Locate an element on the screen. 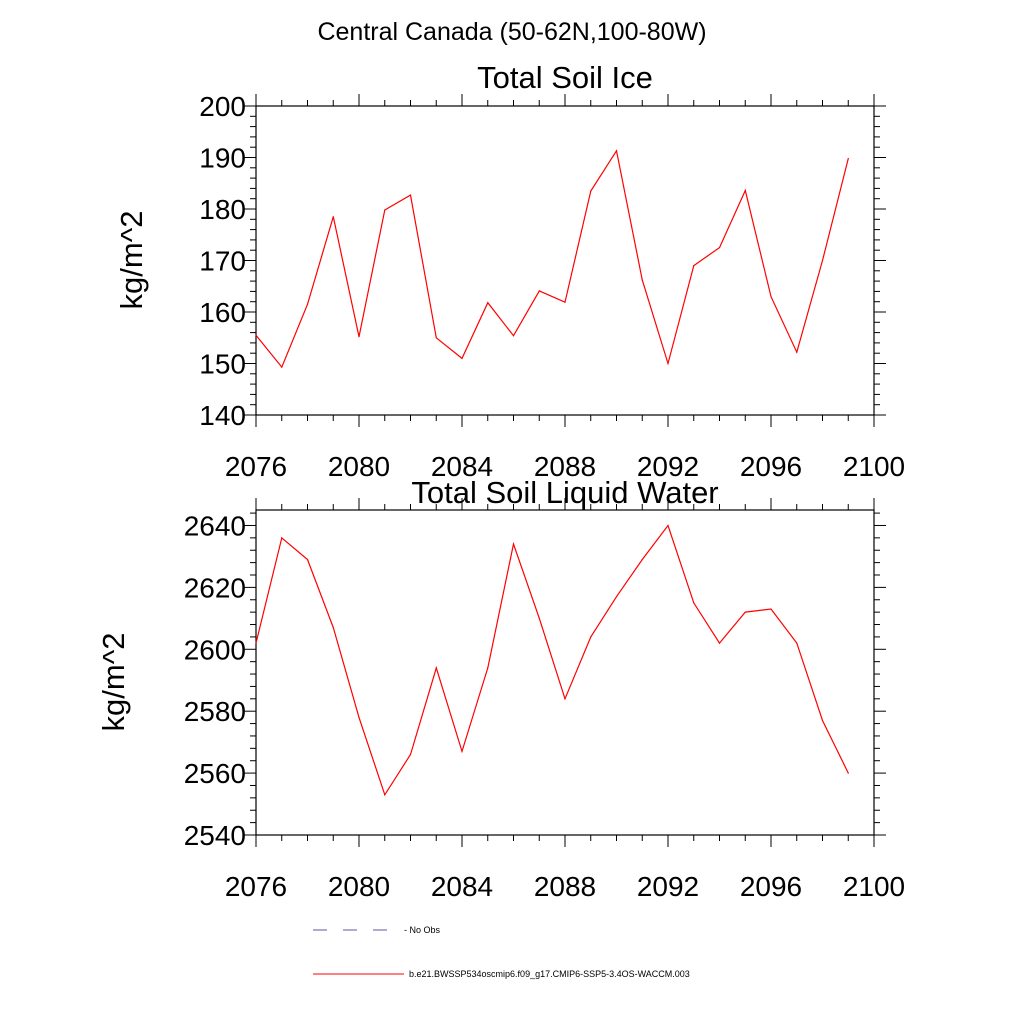  series-line is located at coordinates (552, 259).